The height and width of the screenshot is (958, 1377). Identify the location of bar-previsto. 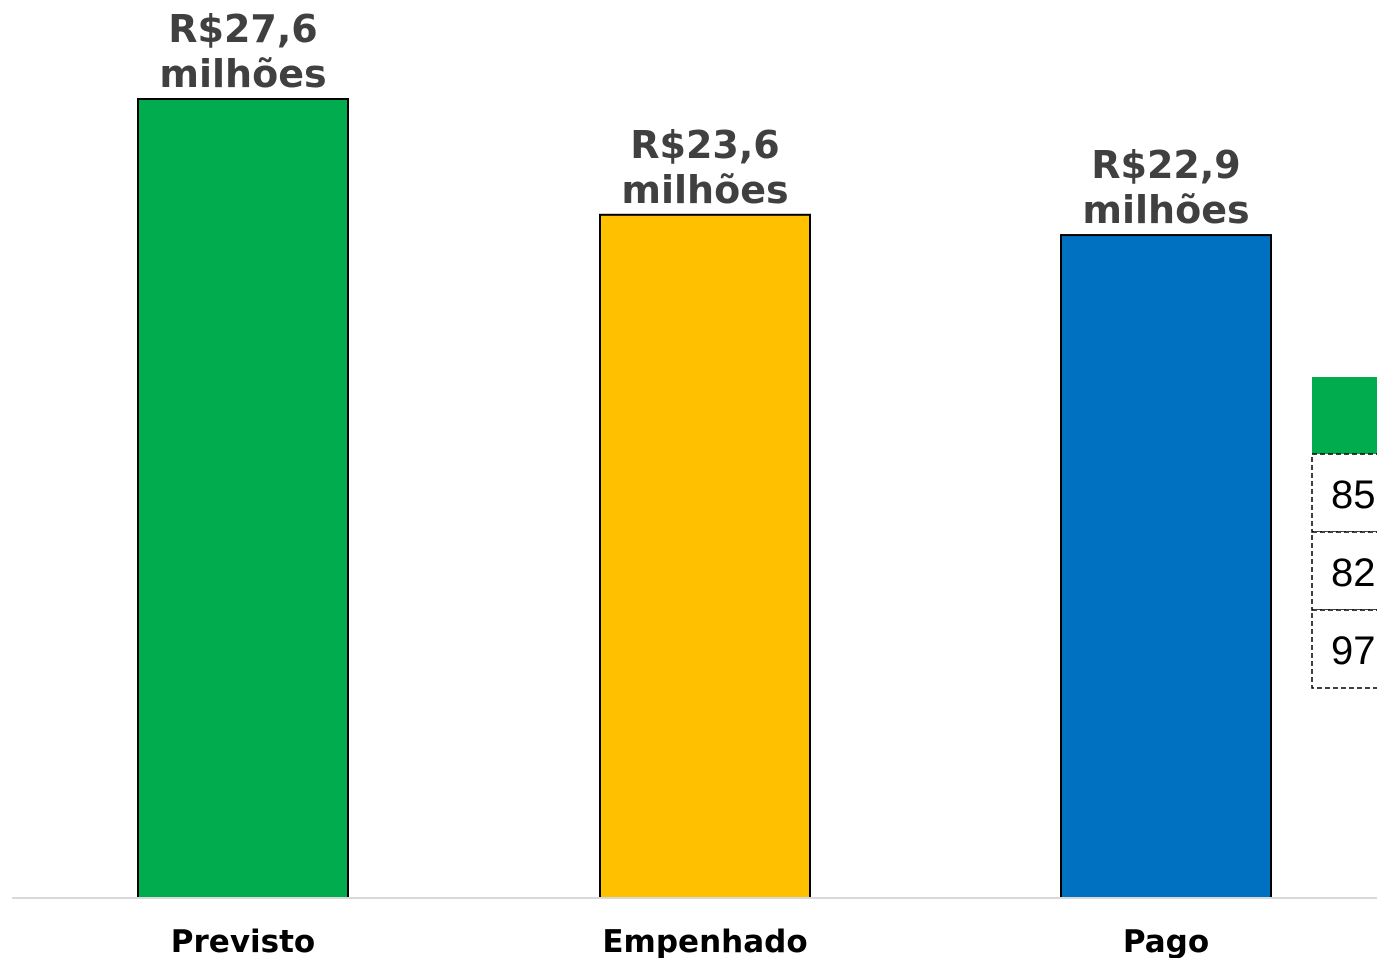
(243, 498).